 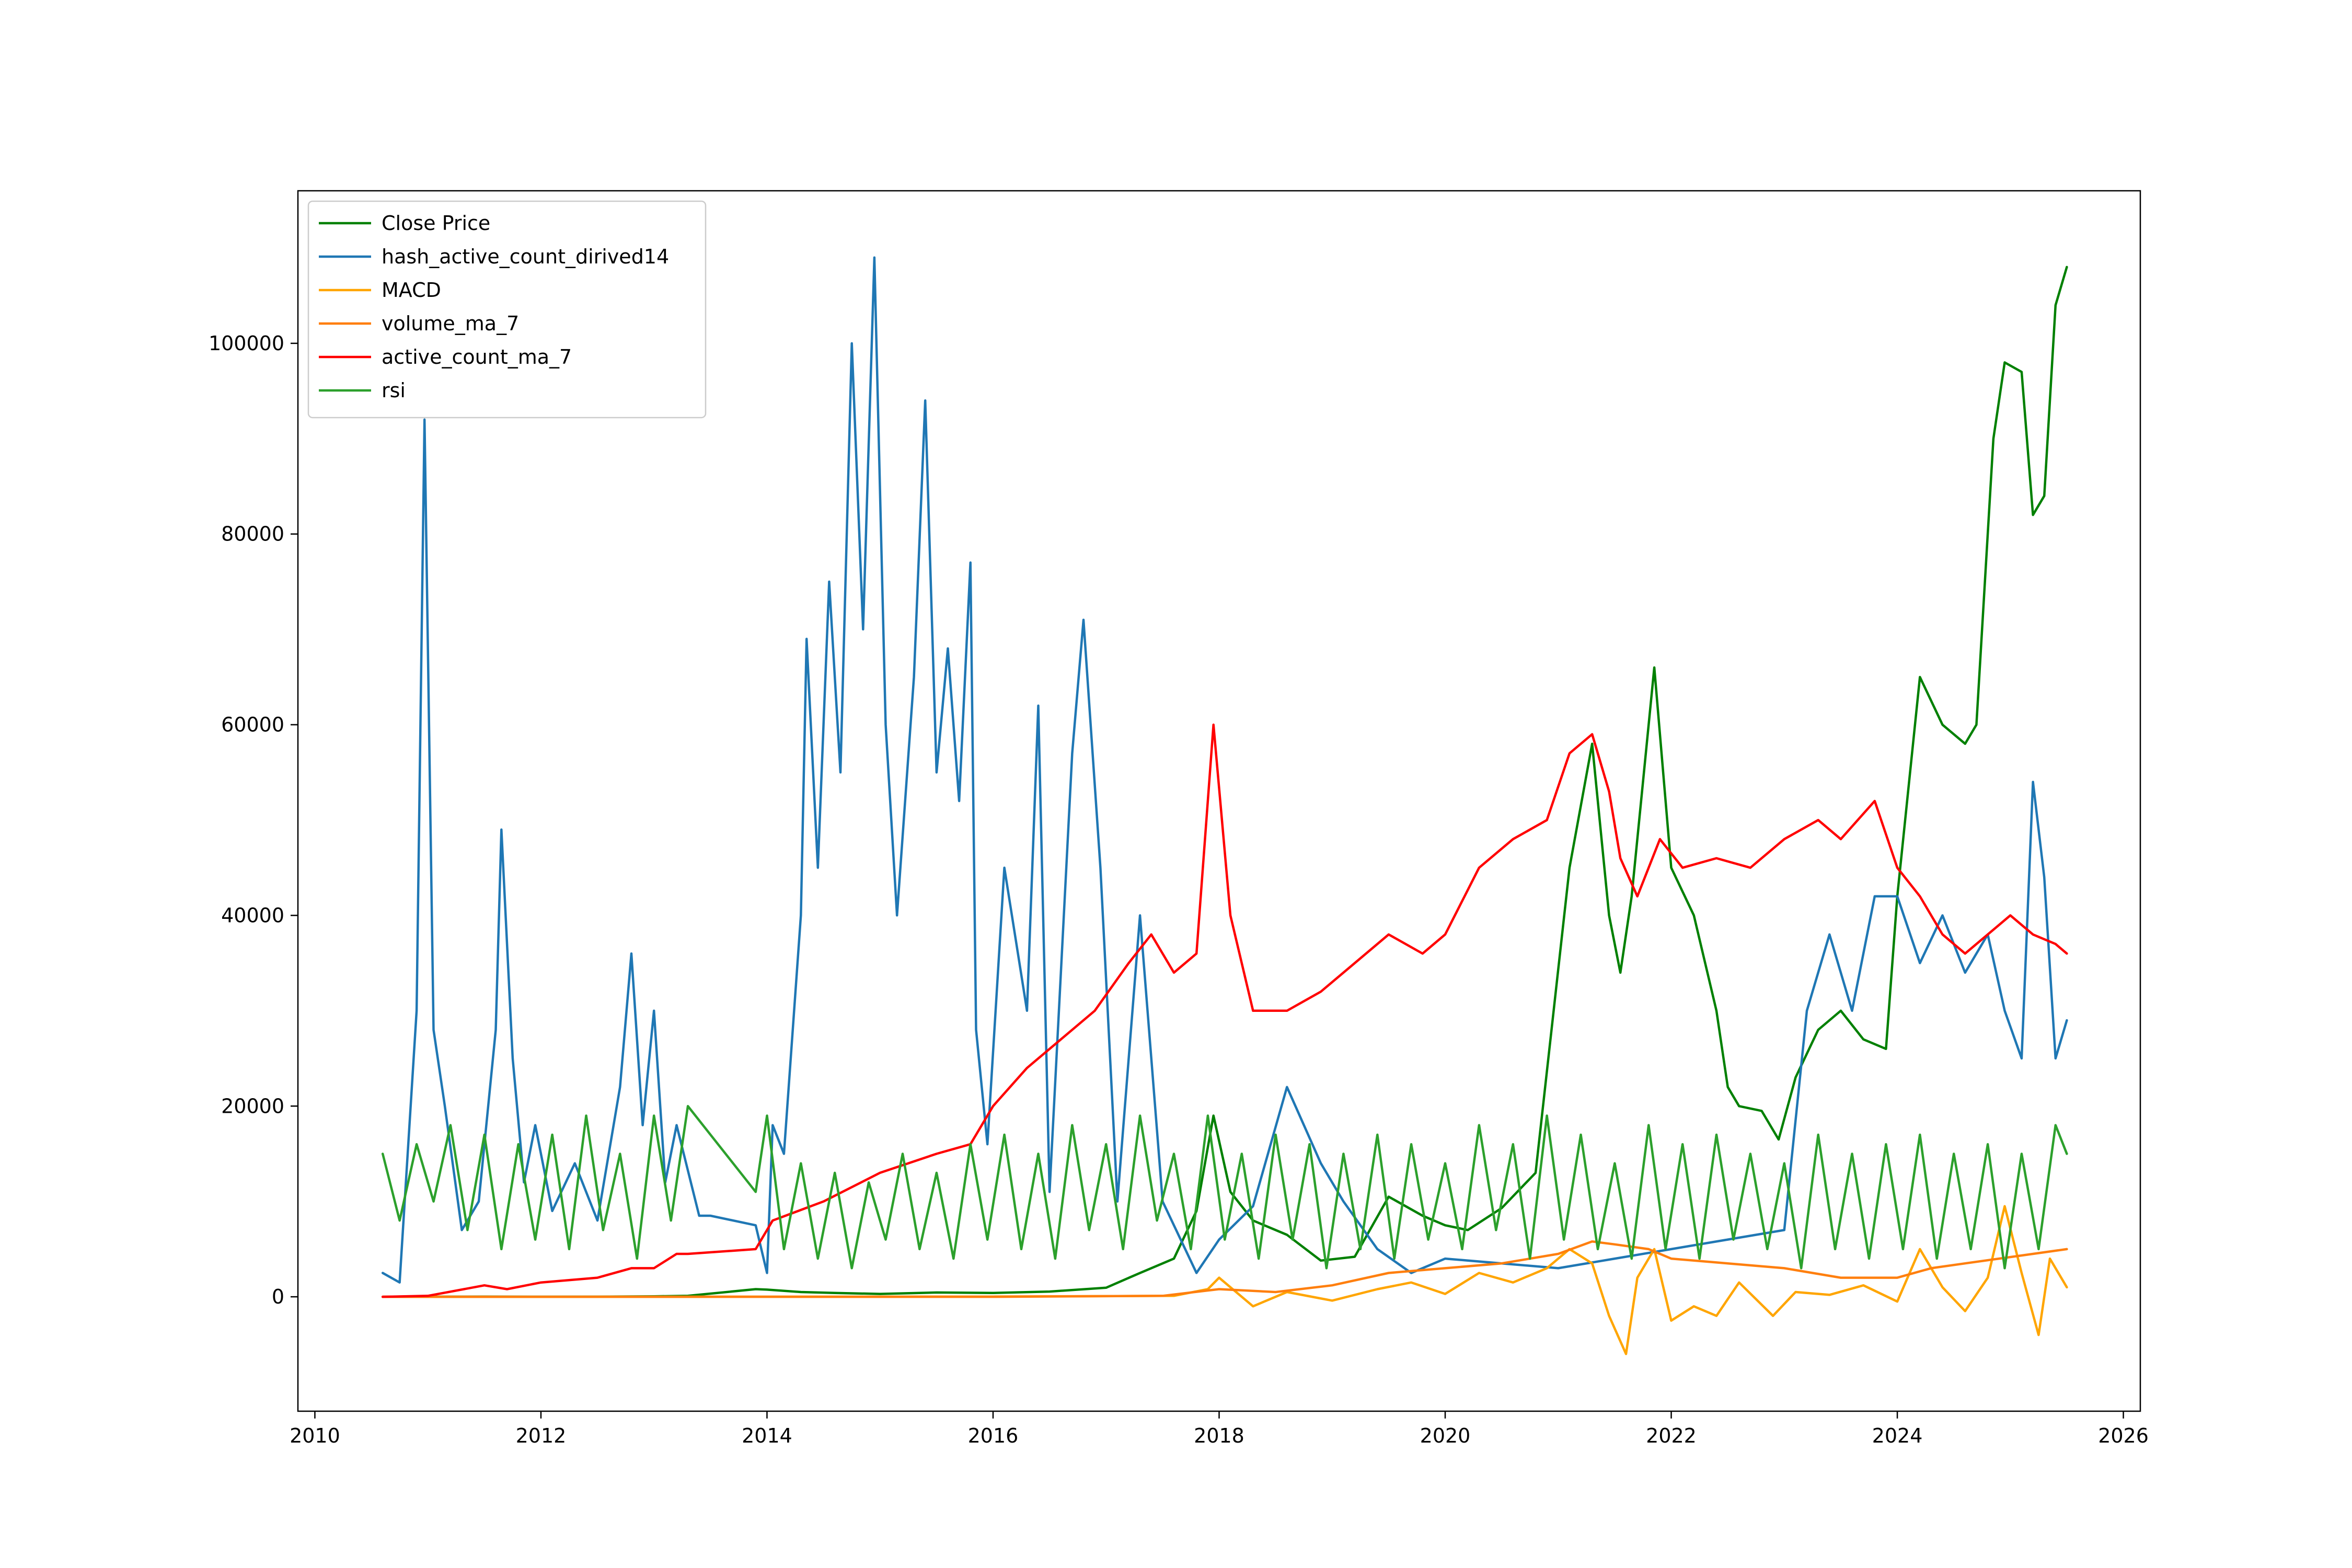 What do you see at coordinates (252, 534) in the screenshot?
I see `y-tick-label: 80000` at bounding box center [252, 534].